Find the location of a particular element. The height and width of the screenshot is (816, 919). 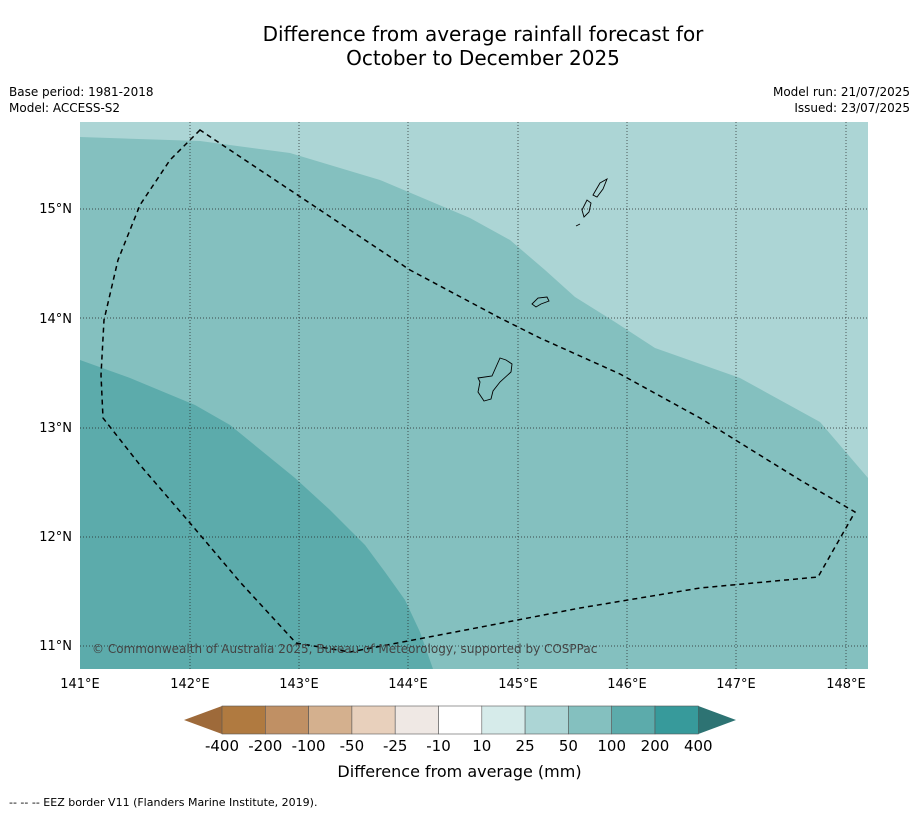

lon-label: 146°E is located at coordinates (627, 684).